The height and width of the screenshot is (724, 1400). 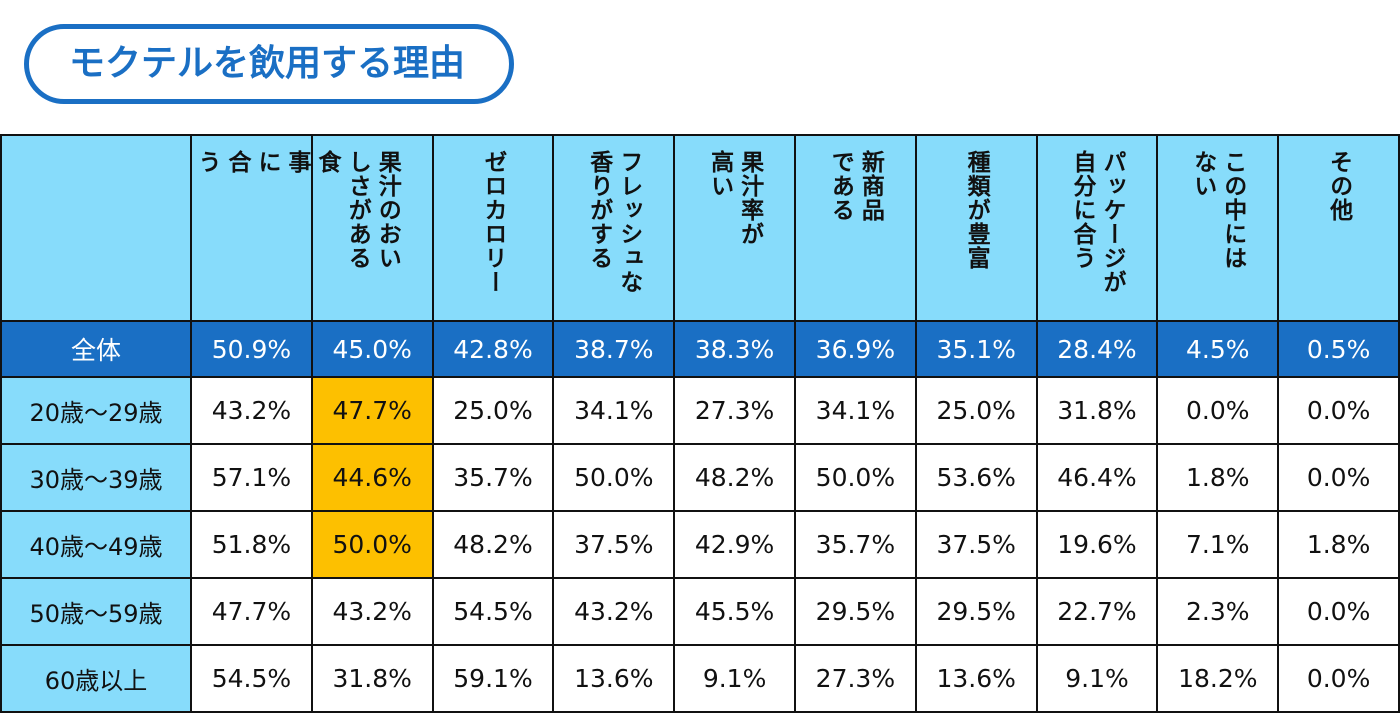 I want to click on column-header: 果汁率が 高い, so click(x=734, y=228).